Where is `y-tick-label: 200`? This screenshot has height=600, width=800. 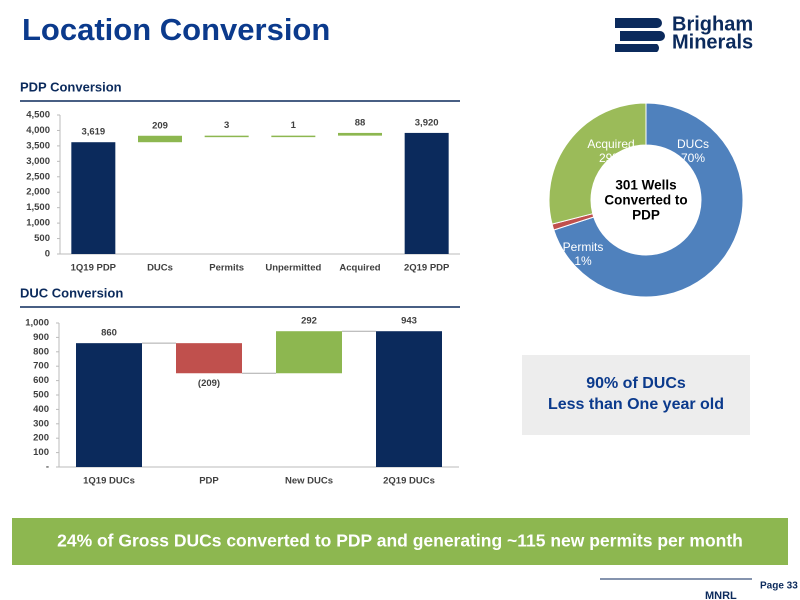 y-tick-label: 200 is located at coordinates (41, 438).